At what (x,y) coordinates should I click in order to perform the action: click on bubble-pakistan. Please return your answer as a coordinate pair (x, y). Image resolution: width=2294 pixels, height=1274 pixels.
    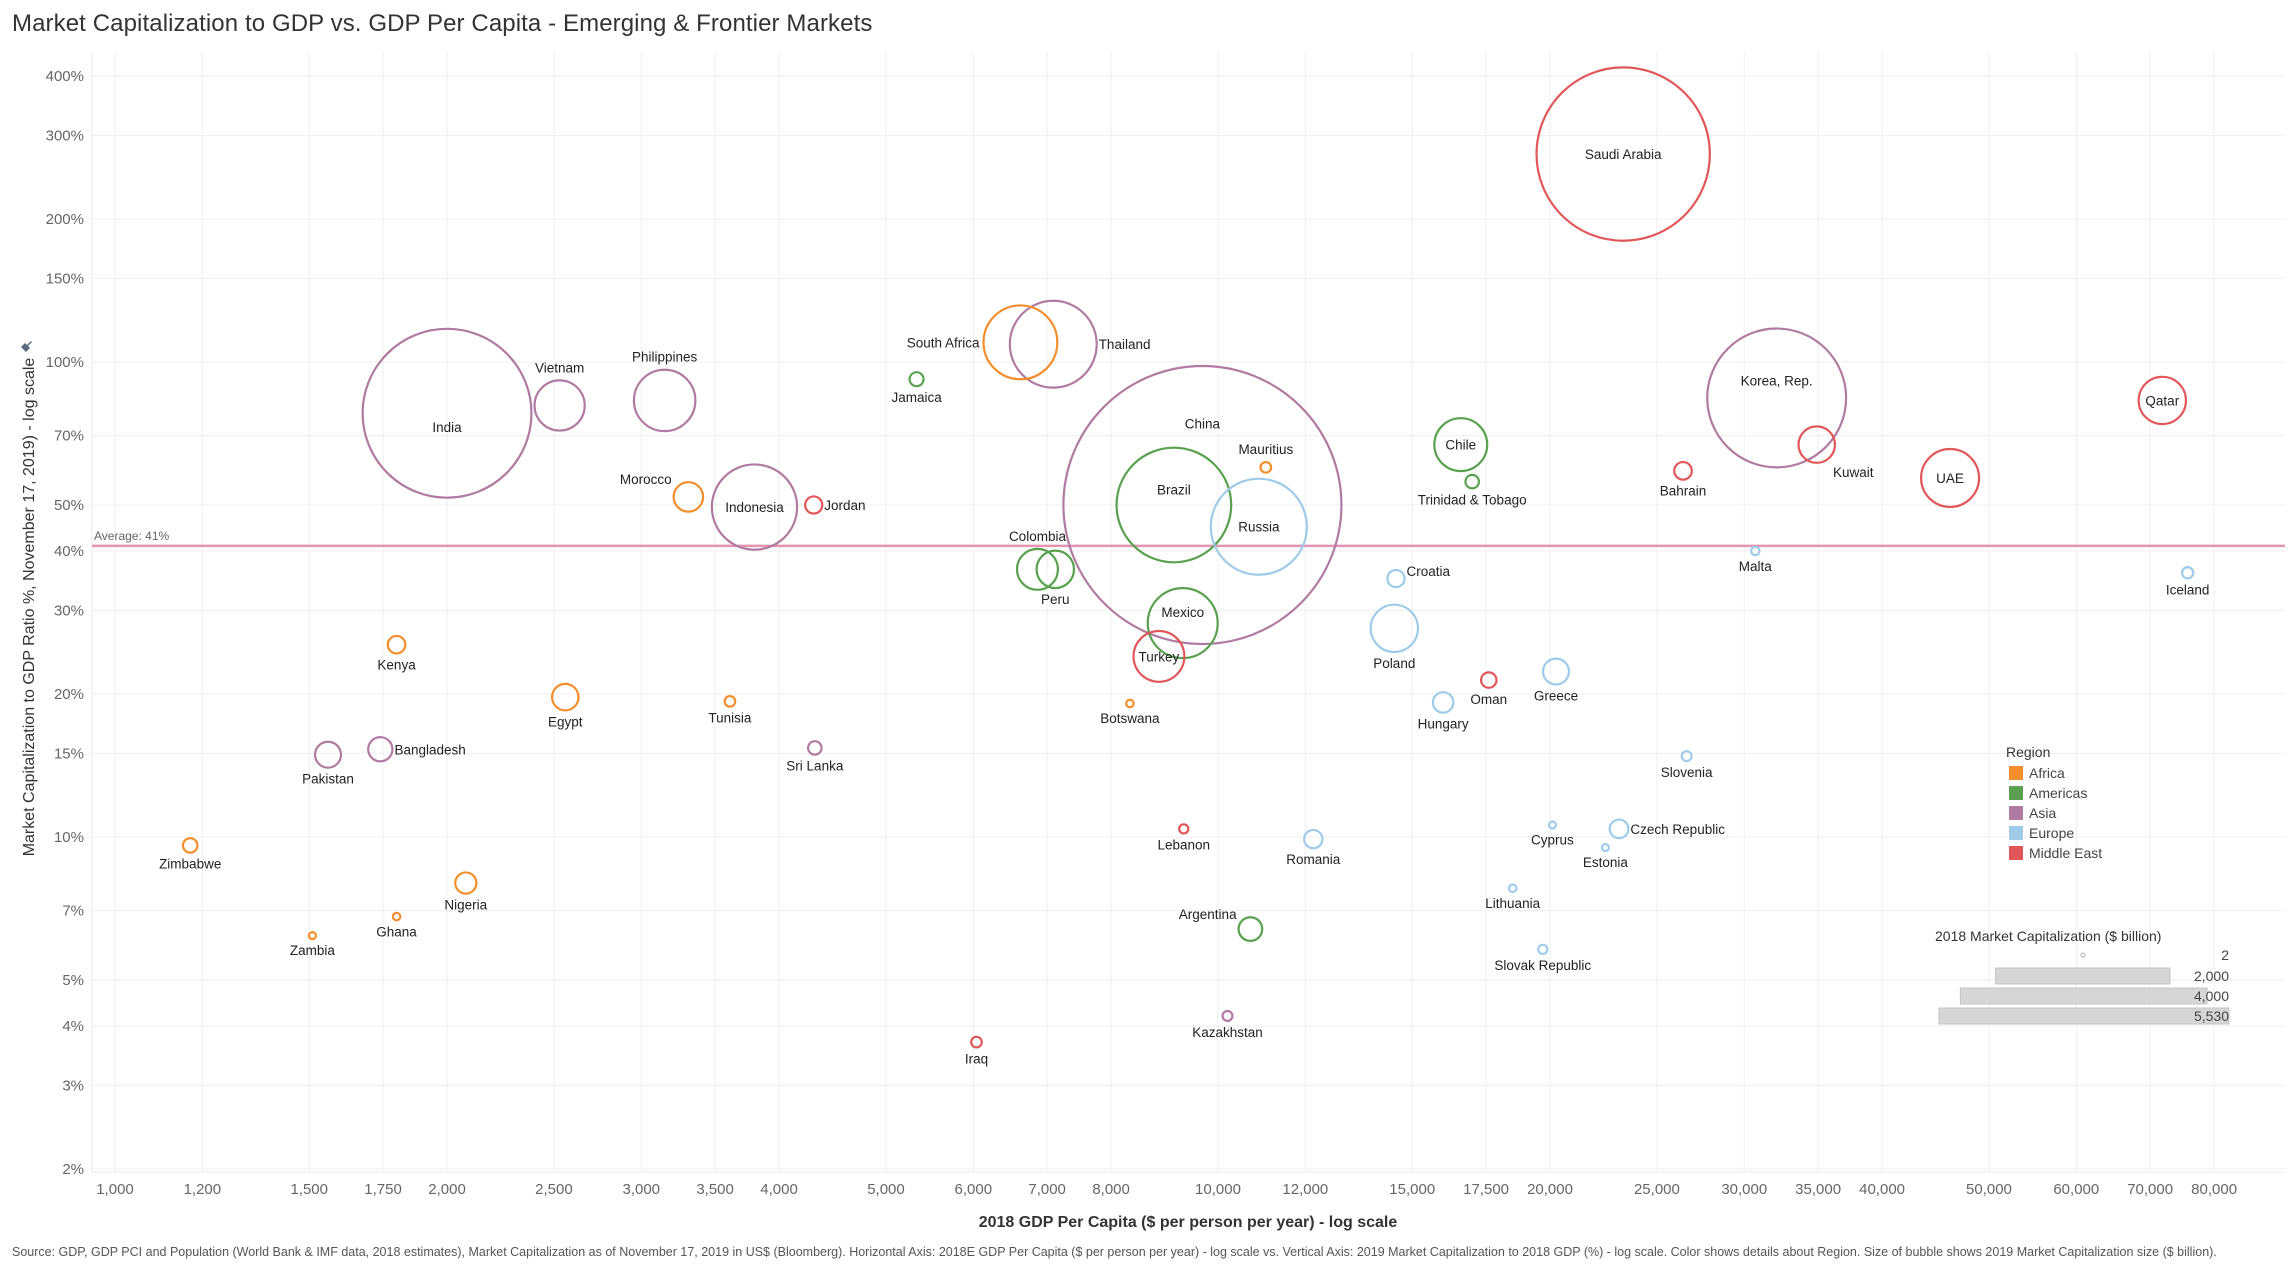
    Looking at the image, I should click on (328, 754).